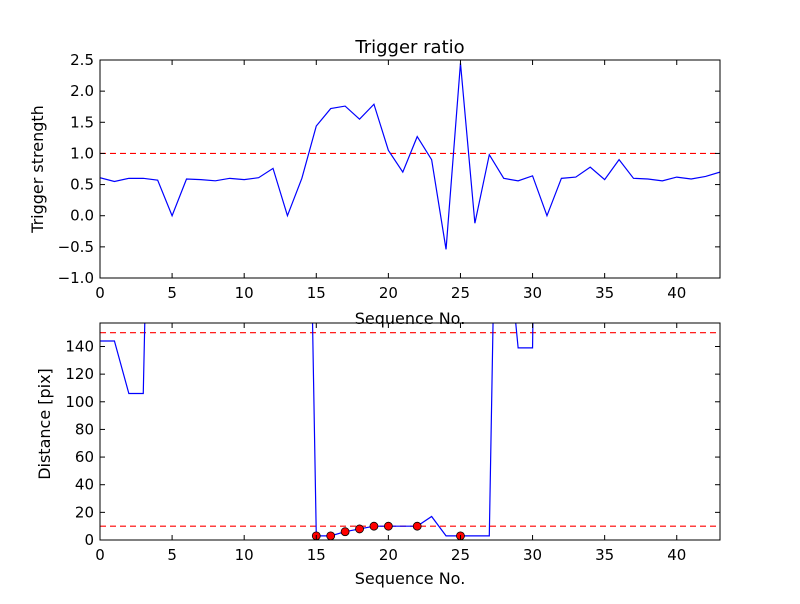  I want to click on y-tick-label: −0.5, so click(76, 247).